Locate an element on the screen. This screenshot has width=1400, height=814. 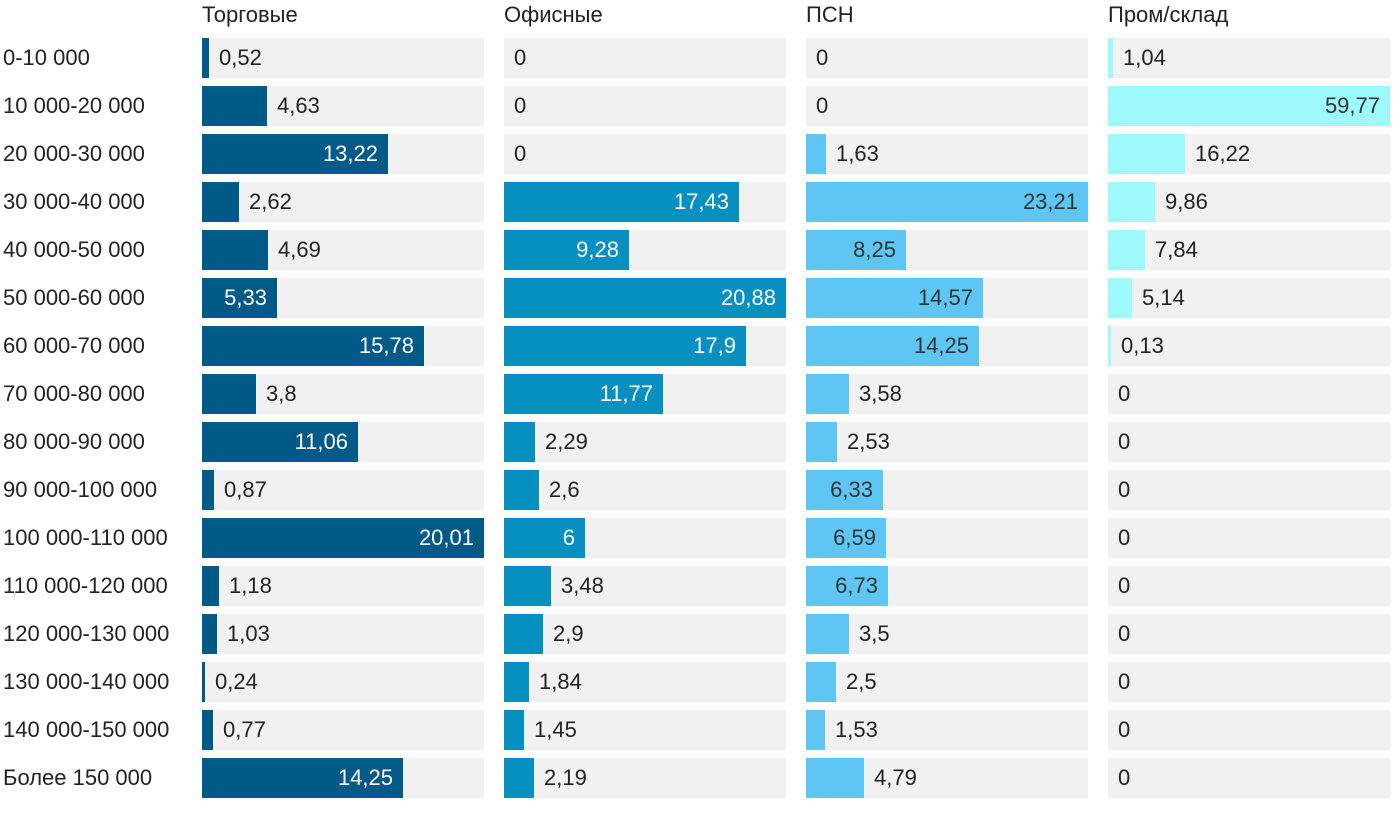
bar-track: 9,86 is located at coordinates (1249, 202).